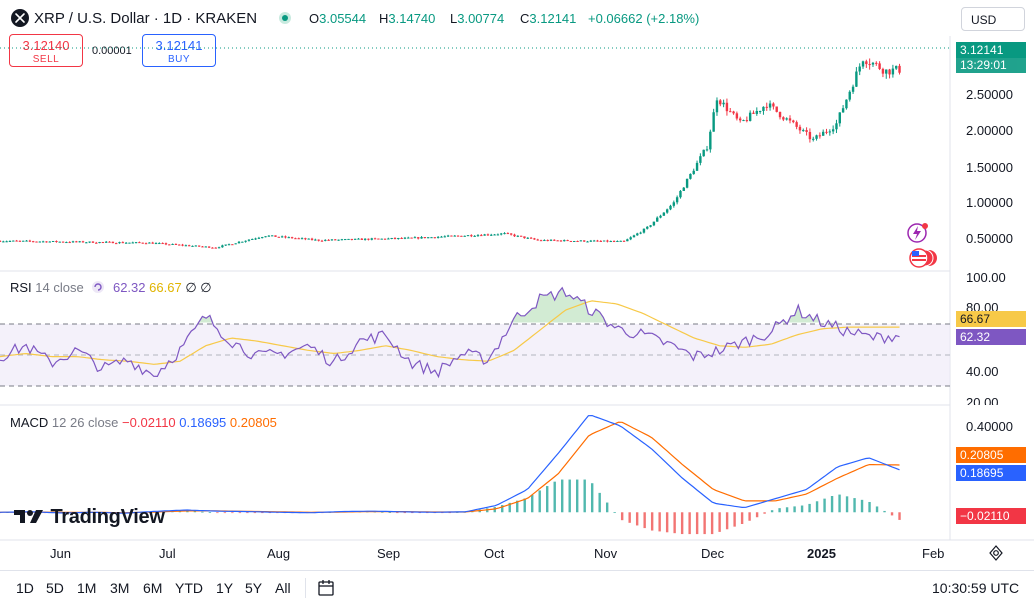 The height and width of the screenshot is (609, 1034). What do you see at coordinates (55, 588) in the screenshot?
I see `range-button-5d: 5D` at bounding box center [55, 588].